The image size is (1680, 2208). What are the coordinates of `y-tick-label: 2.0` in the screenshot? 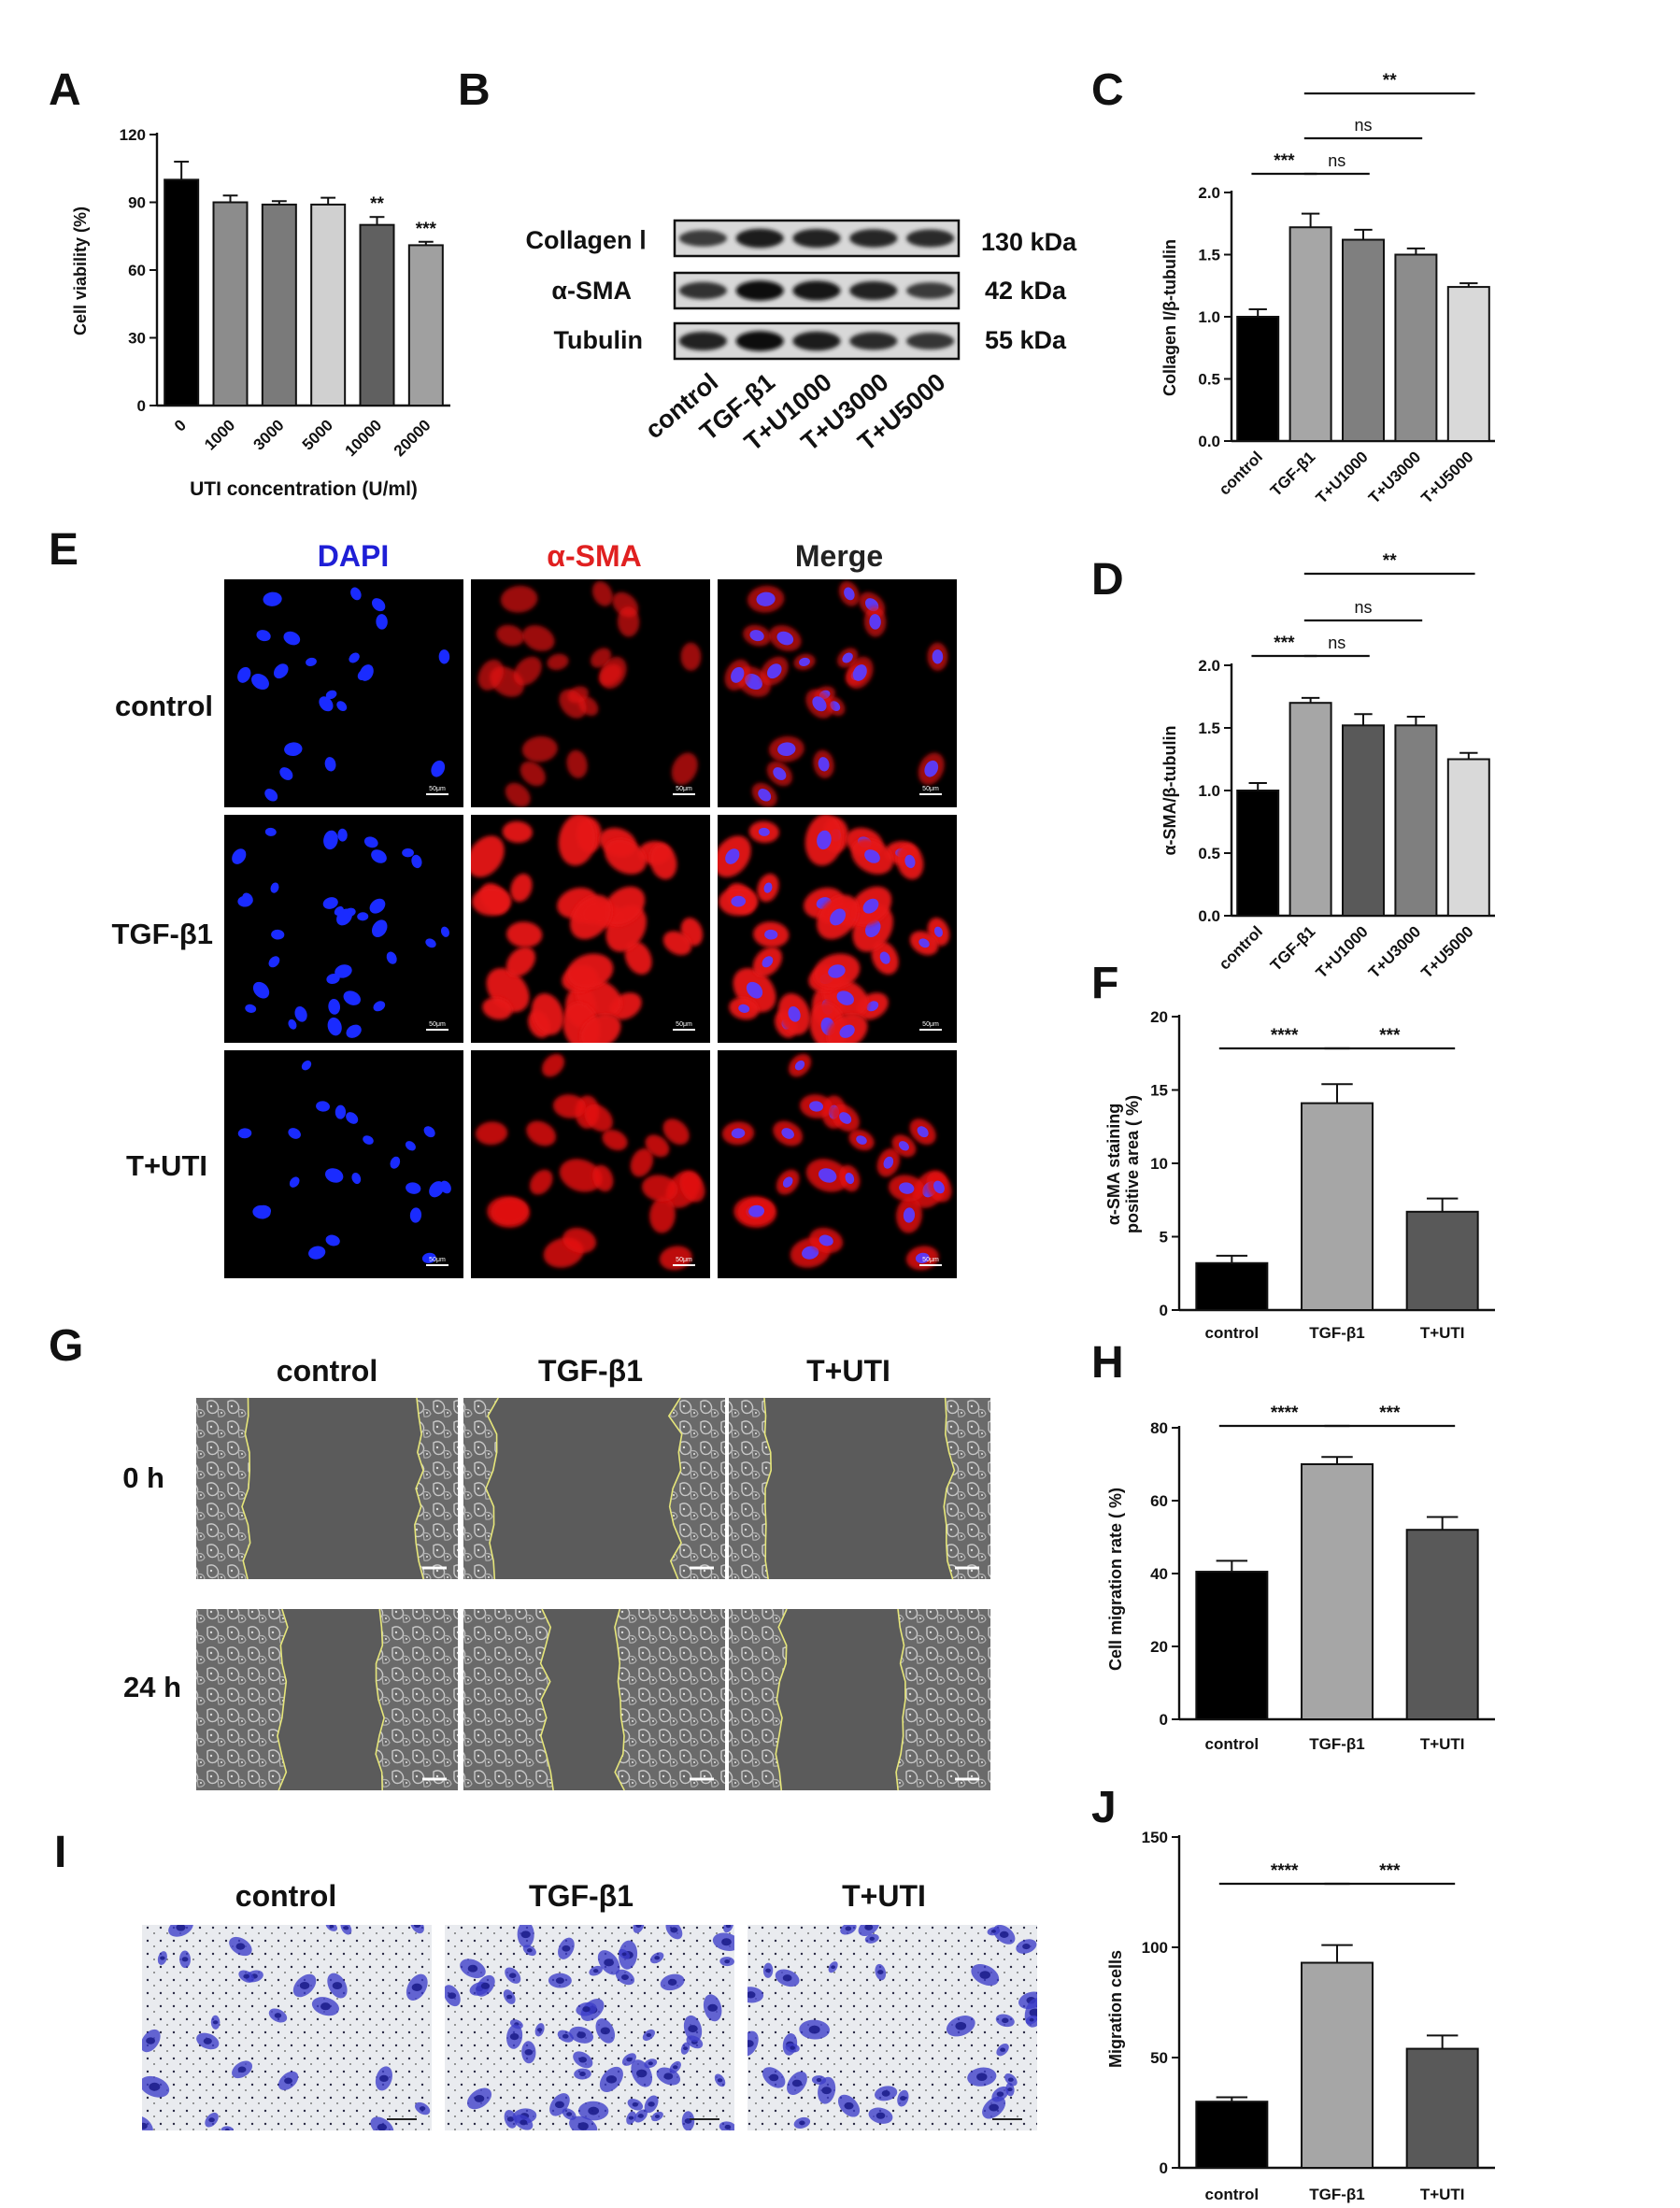 It's located at (1209, 666).